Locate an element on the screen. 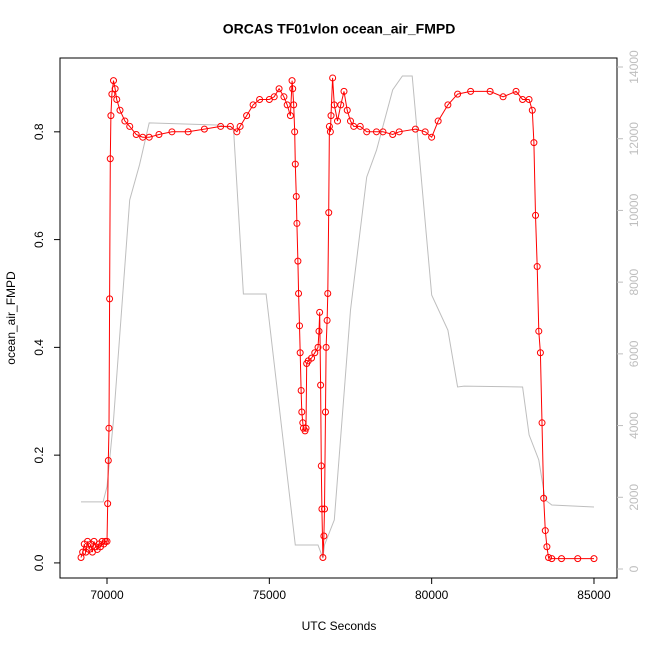 This screenshot has height=650, width=650. x-axis-label: UTC Seconds is located at coordinates (339, 626).